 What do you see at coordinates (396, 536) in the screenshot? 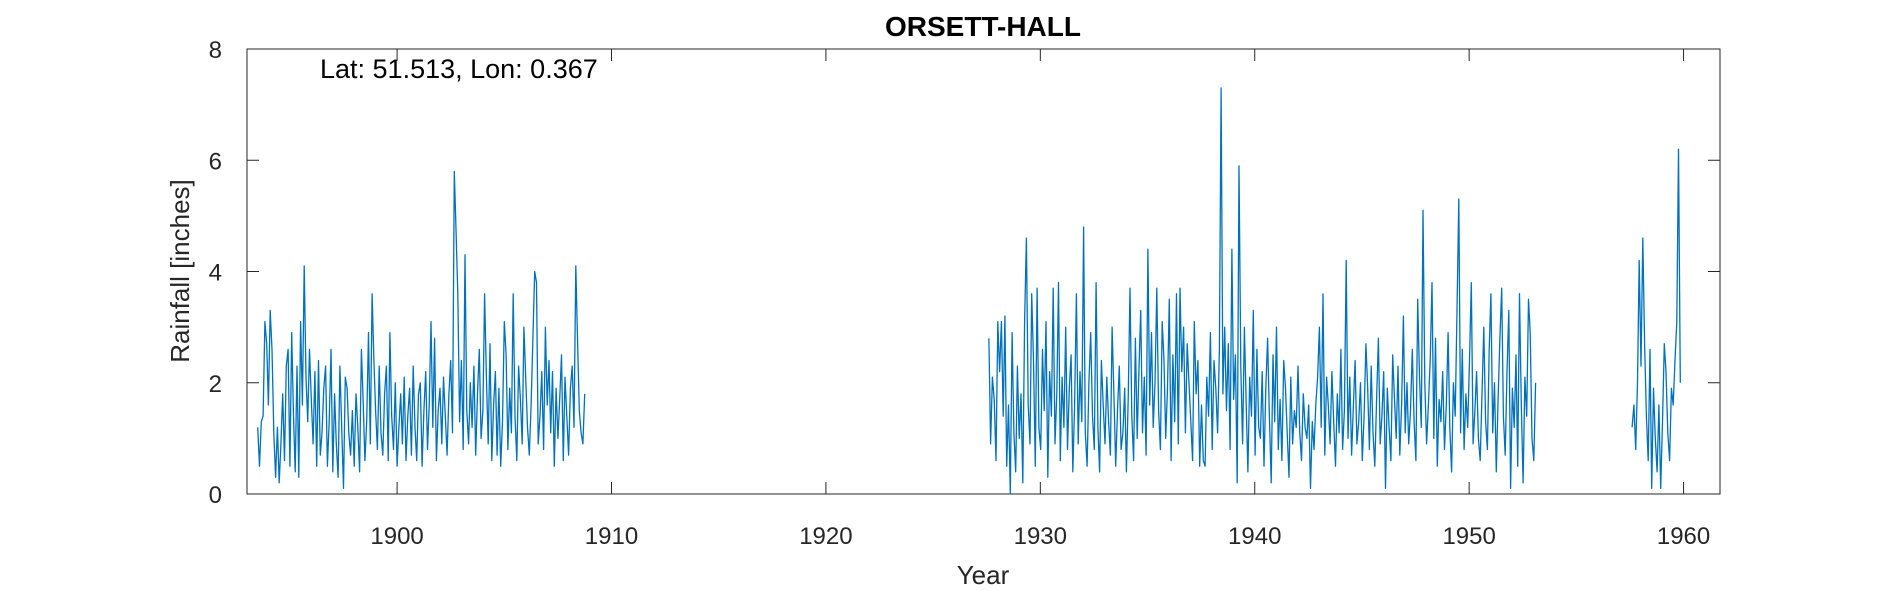
I see `x-tick-label: 1900` at bounding box center [396, 536].